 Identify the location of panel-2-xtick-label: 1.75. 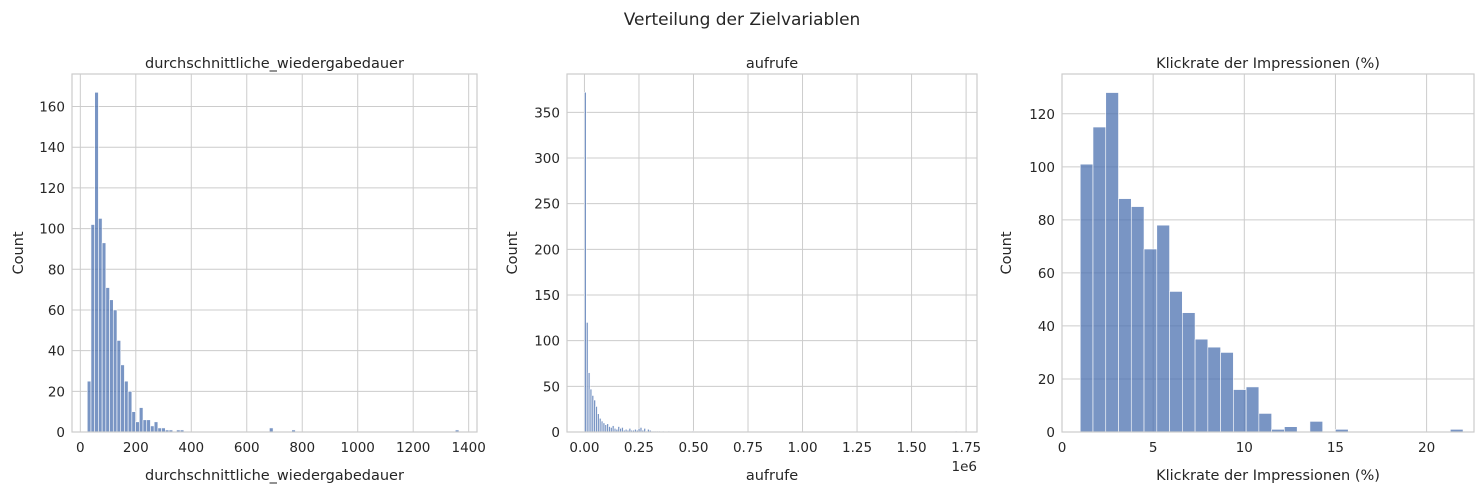
(966, 448).